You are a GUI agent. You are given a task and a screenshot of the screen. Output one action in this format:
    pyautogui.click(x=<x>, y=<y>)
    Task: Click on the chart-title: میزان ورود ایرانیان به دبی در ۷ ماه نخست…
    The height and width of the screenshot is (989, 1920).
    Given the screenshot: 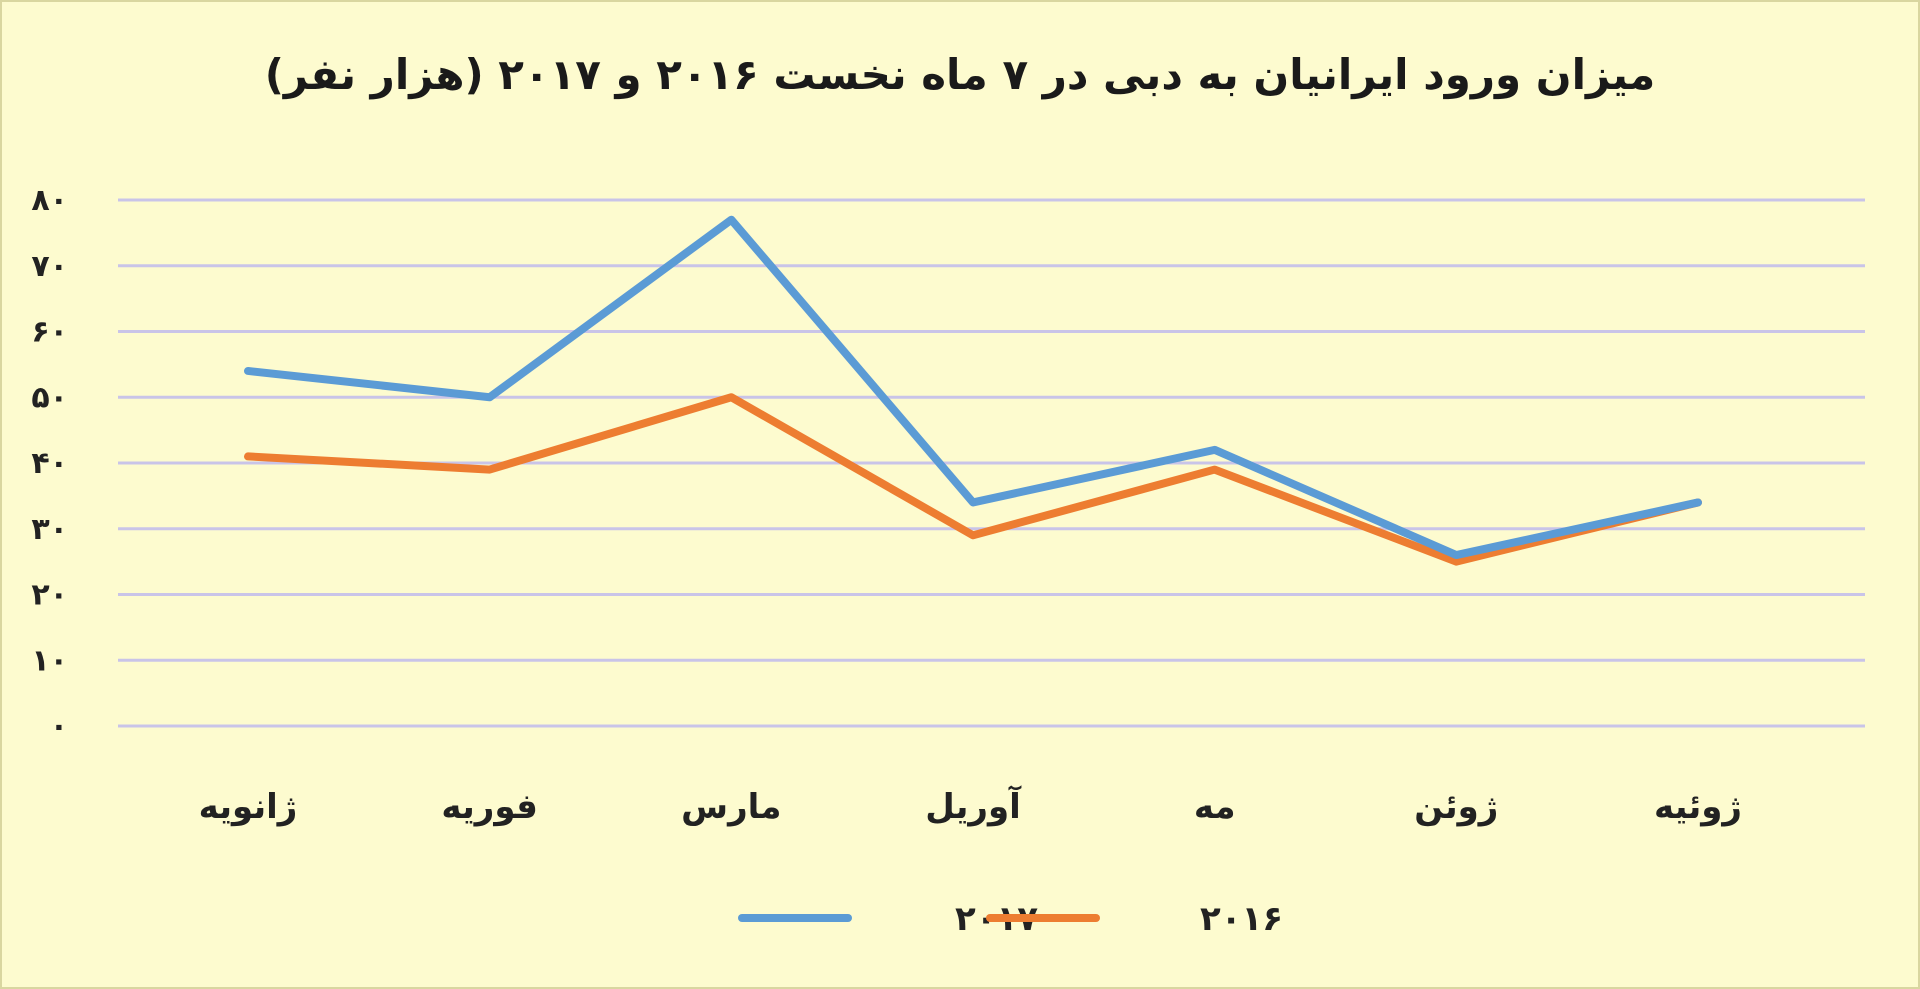 What is the action you would take?
    pyautogui.click(x=960, y=74)
    